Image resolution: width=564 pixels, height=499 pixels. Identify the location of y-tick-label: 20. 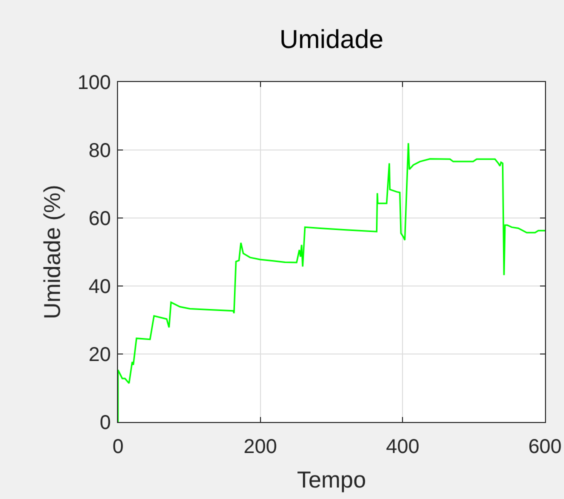
(99, 355).